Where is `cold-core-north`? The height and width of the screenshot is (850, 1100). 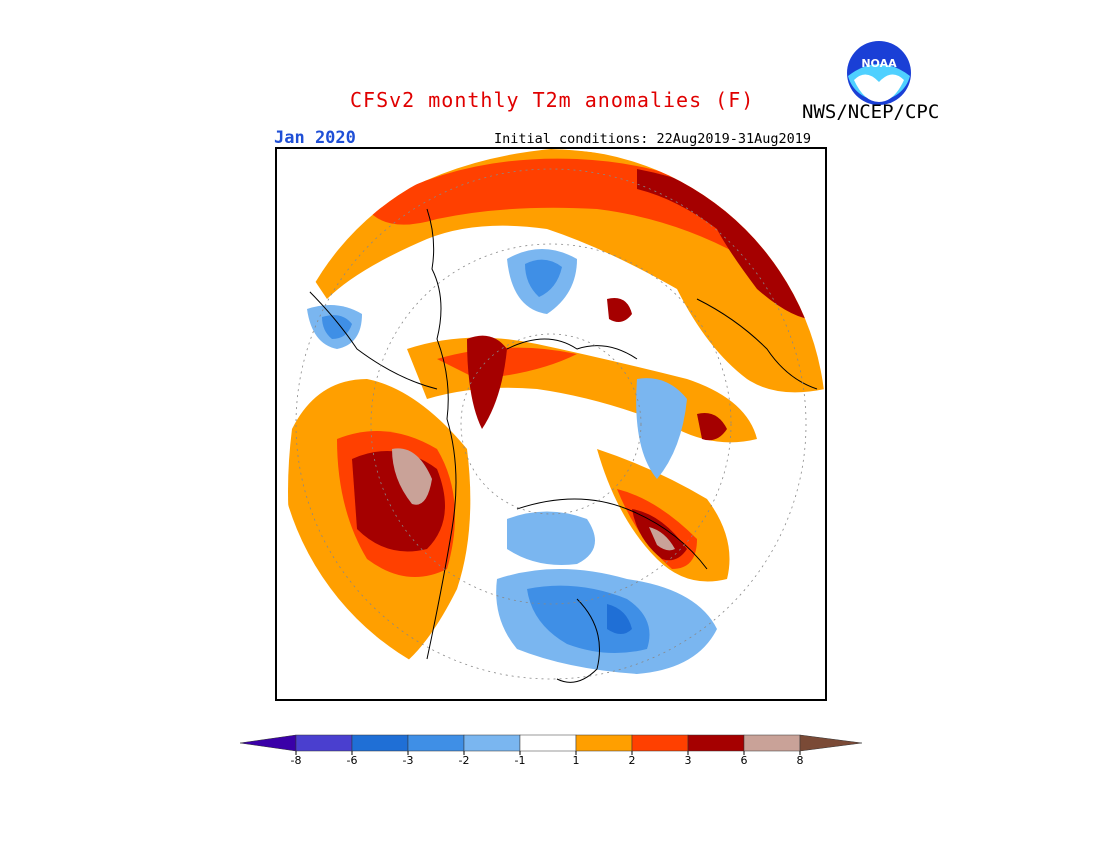 cold-core-north is located at coordinates (543, 278).